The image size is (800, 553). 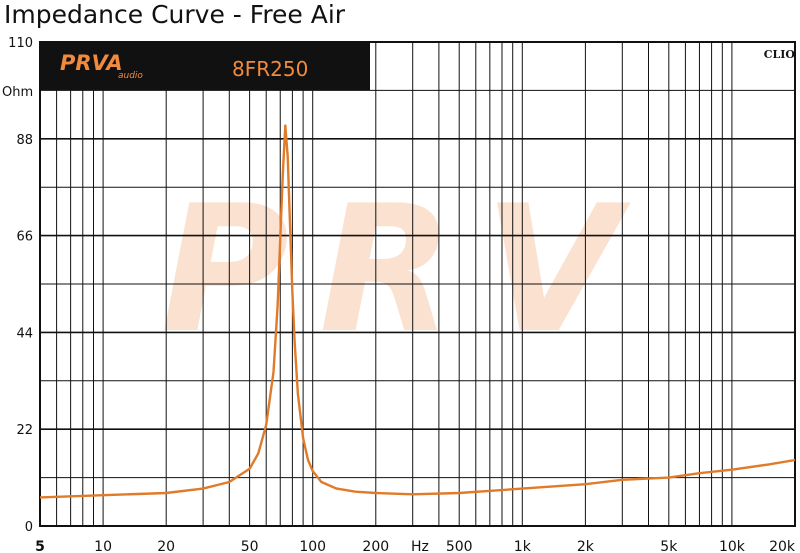 I want to click on x-tick-label: 10k, so click(x=732, y=546).